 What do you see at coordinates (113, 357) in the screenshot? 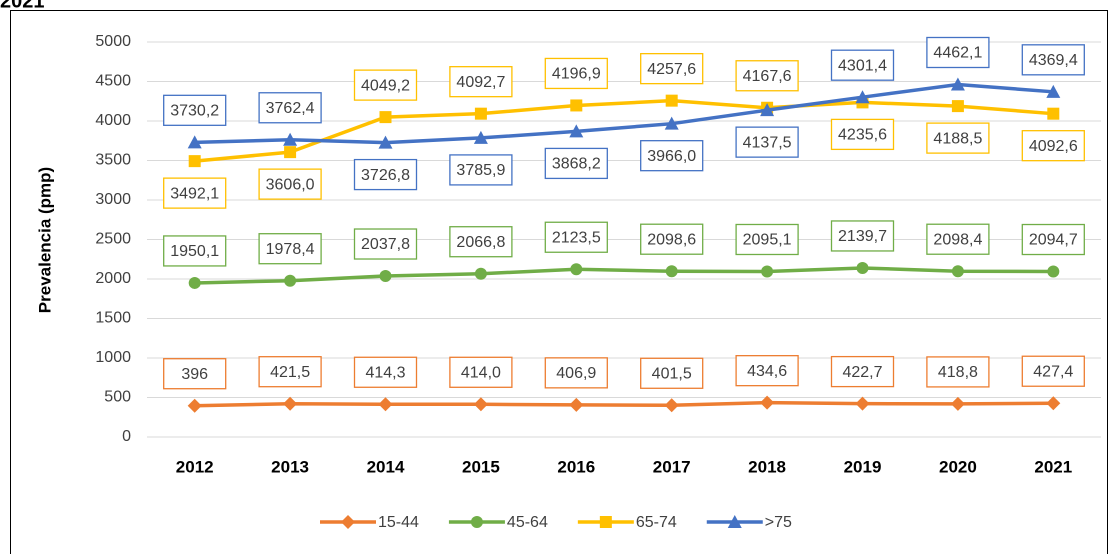
I see `y-tick-label: 1000` at bounding box center [113, 357].